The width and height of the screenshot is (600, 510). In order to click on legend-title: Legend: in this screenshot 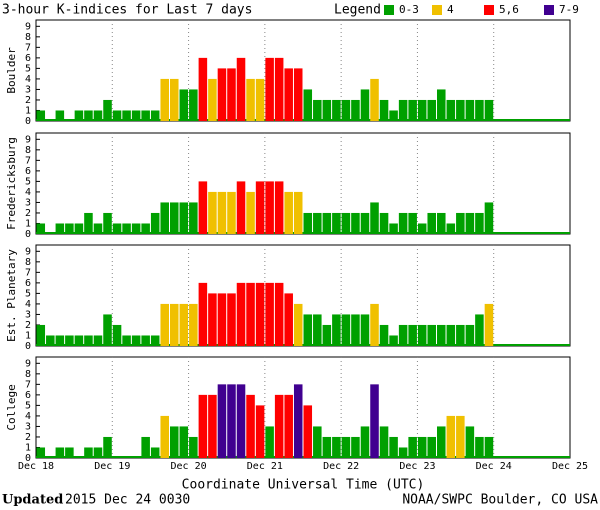, I will do `click(361, 10)`.